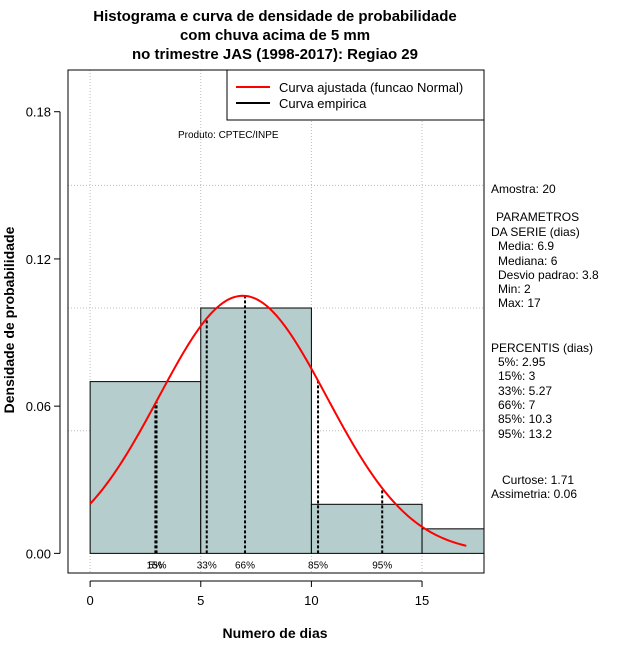 The width and height of the screenshot is (640, 660). I want to click on percentil-5: 5%: 2.95, so click(522, 362).